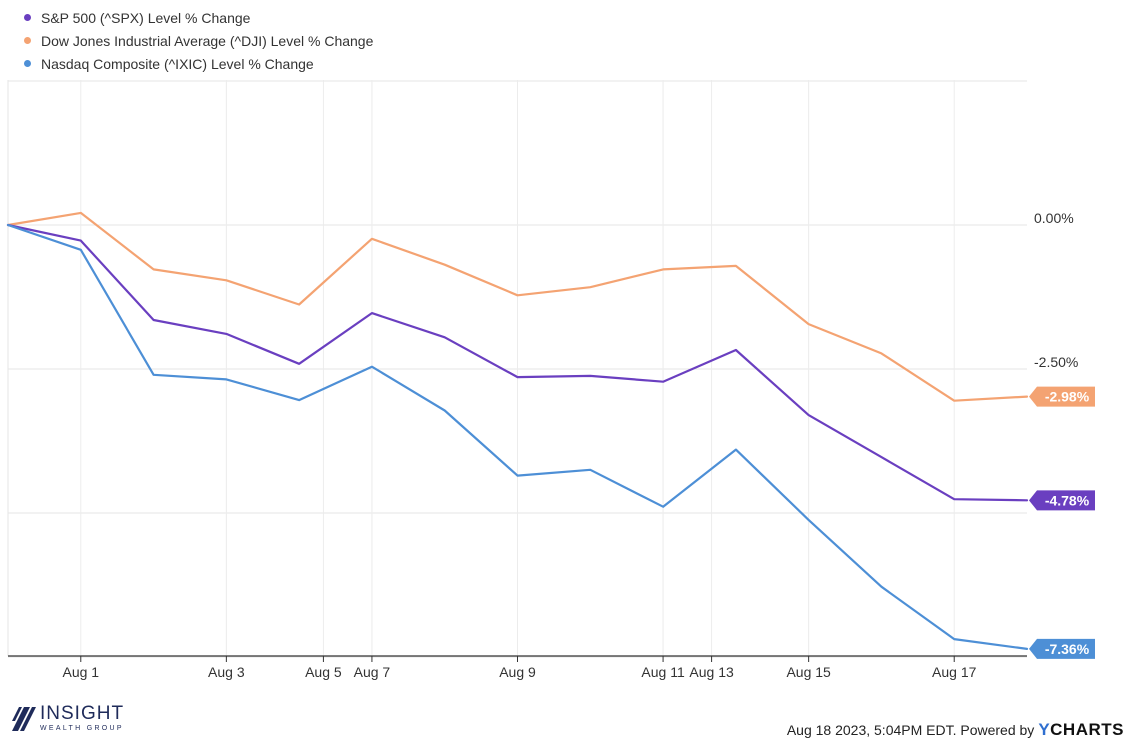 The width and height of the screenshot is (1134, 746). What do you see at coordinates (1087, 729) in the screenshot?
I see `ycharts-logo-rest: CHARTS` at bounding box center [1087, 729].